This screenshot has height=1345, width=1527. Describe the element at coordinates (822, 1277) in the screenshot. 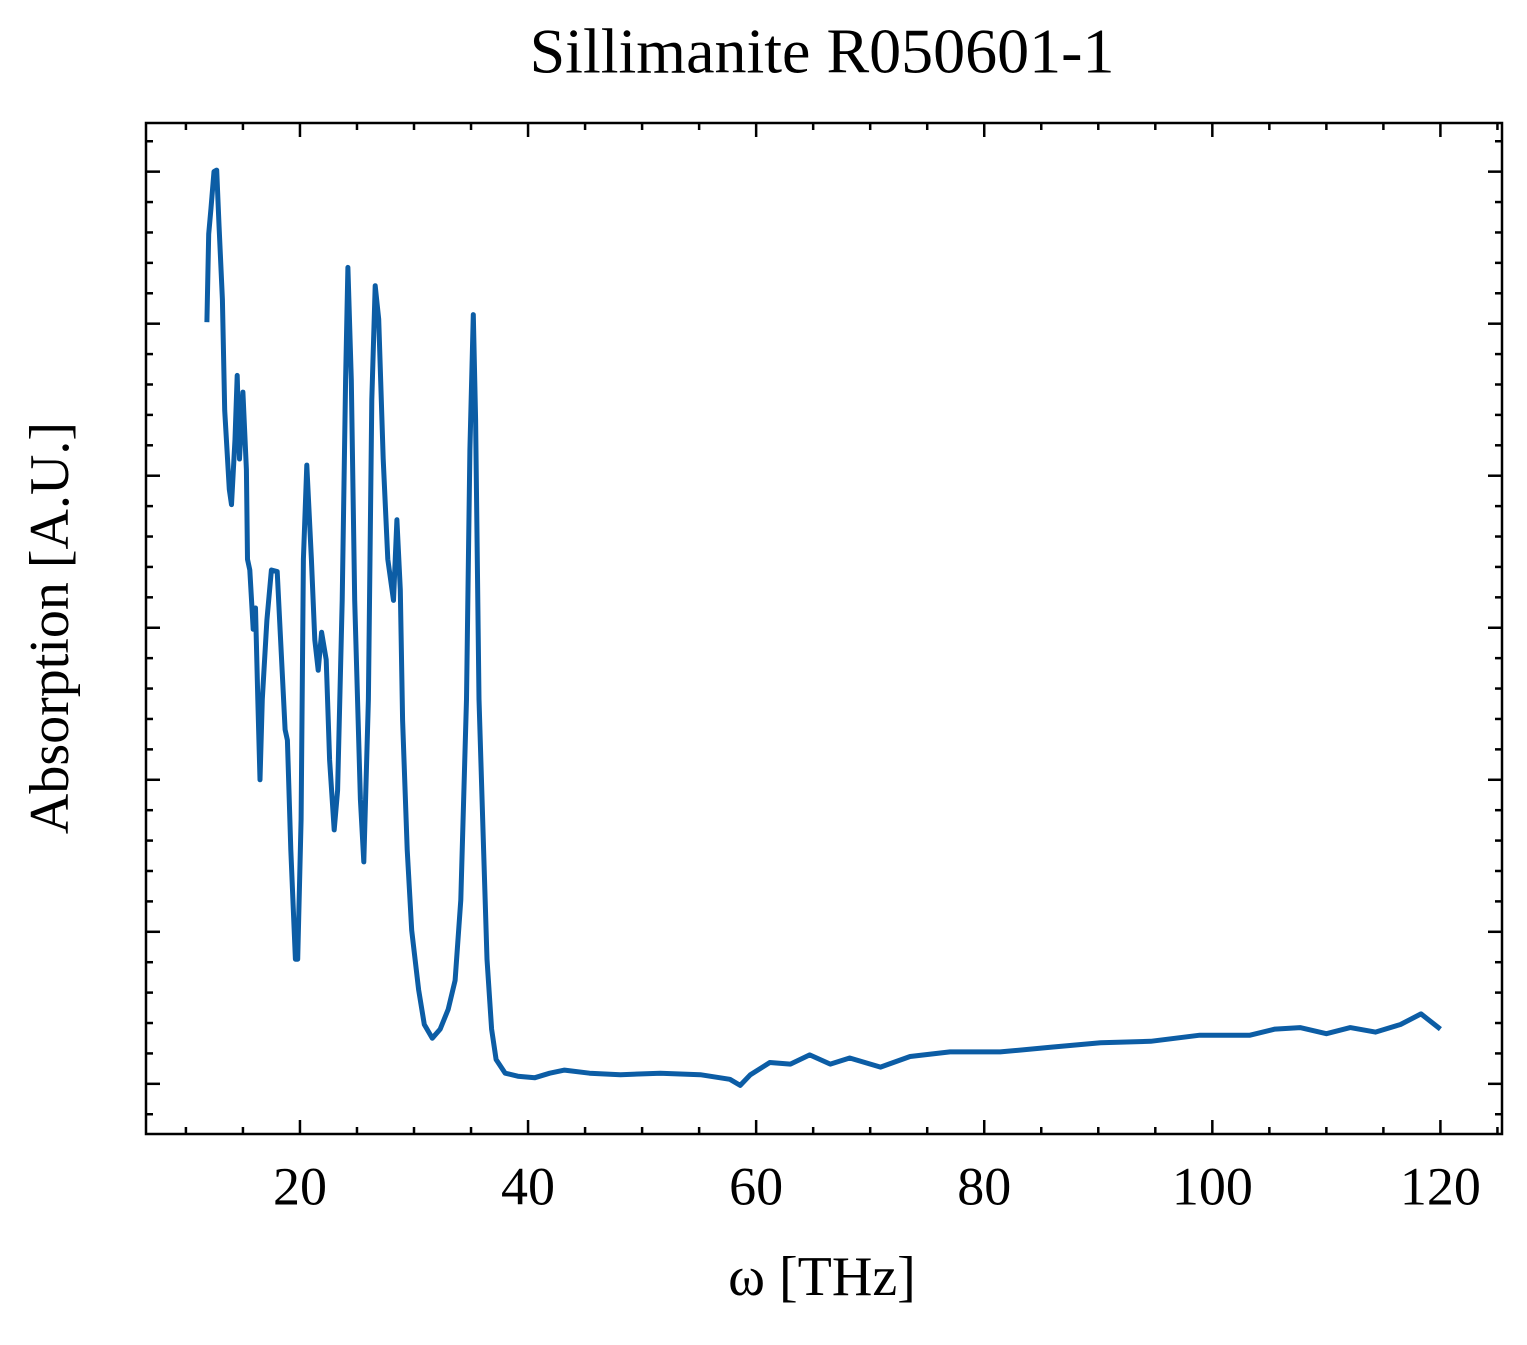

I see `x-axis-label: ω [THz]` at that location.